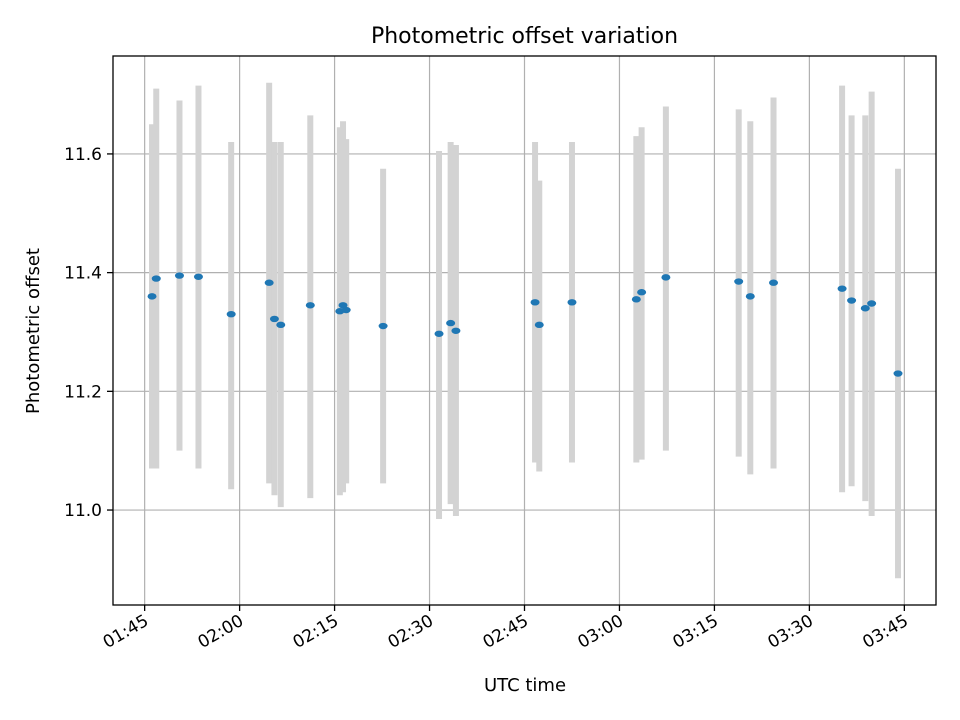 The height and width of the screenshot is (720, 960). I want to click on y-tick-label: 11.6, so click(83, 155).